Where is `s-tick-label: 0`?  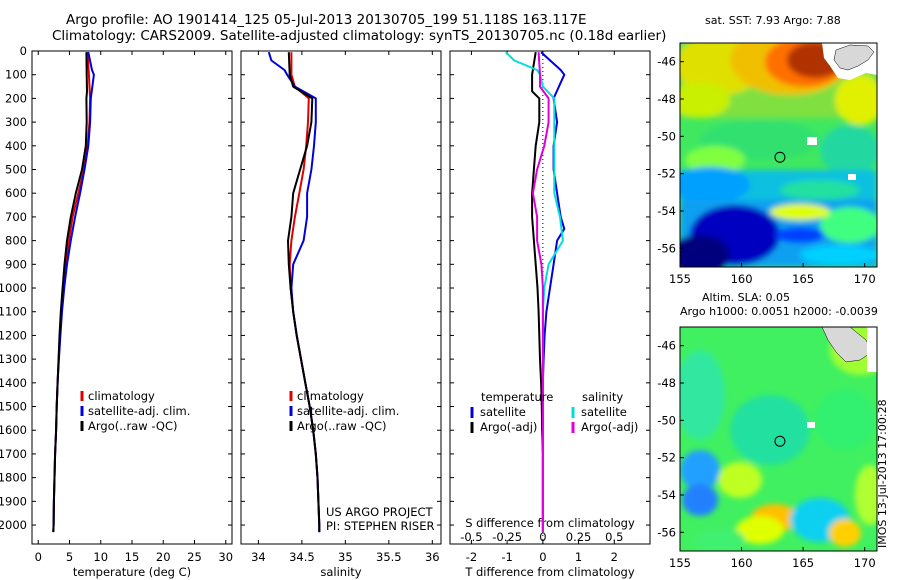
s-tick-label: 0 is located at coordinates (542, 537).